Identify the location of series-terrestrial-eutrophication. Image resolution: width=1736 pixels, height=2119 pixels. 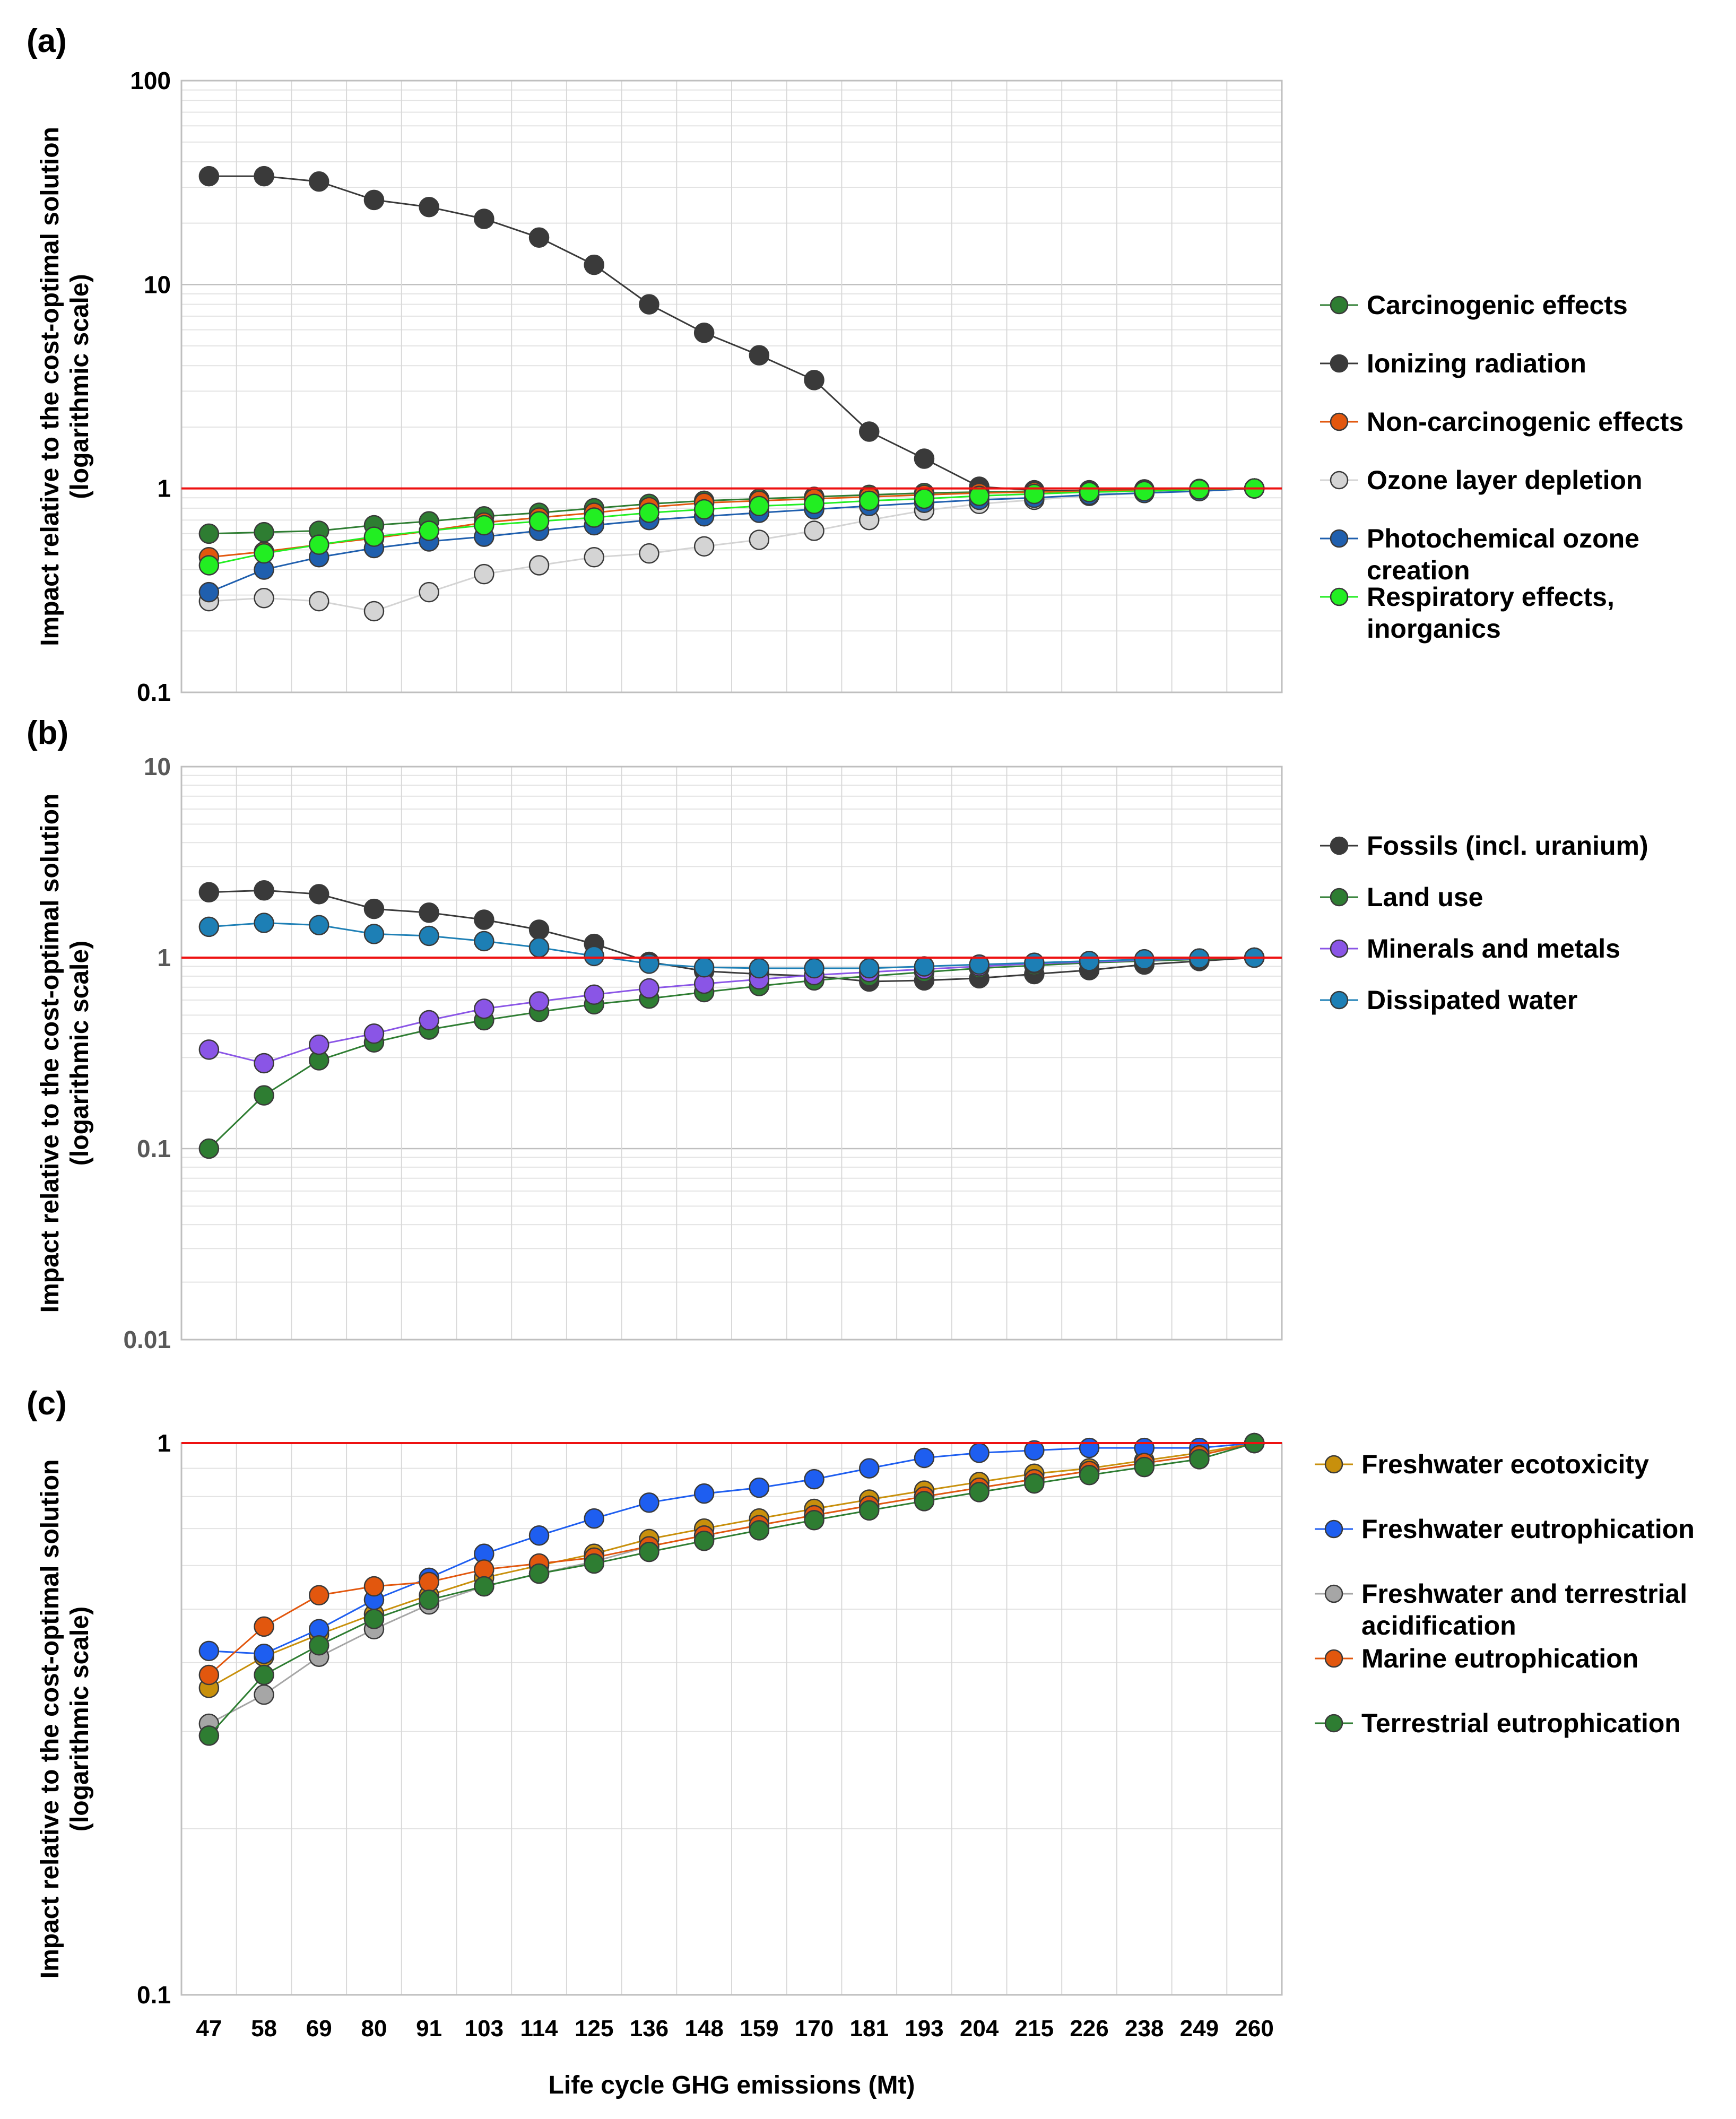
(731, 1589).